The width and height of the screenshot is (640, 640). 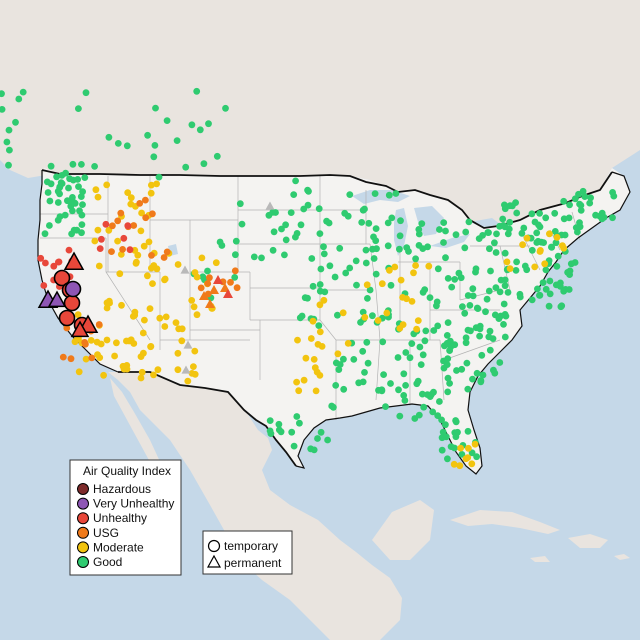 I want to click on lake-erie, so click(x=450, y=241).